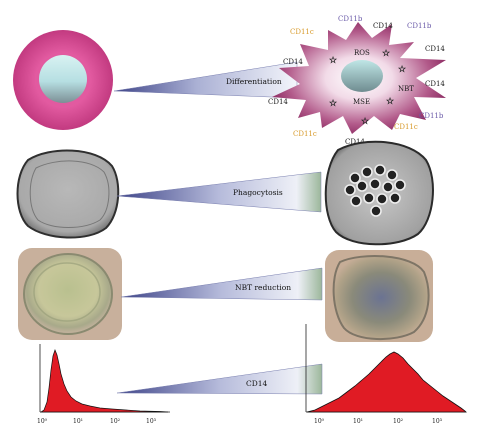 The image size is (478, 432). I want to click on phagocytosis-wedge, so click(219, 192).